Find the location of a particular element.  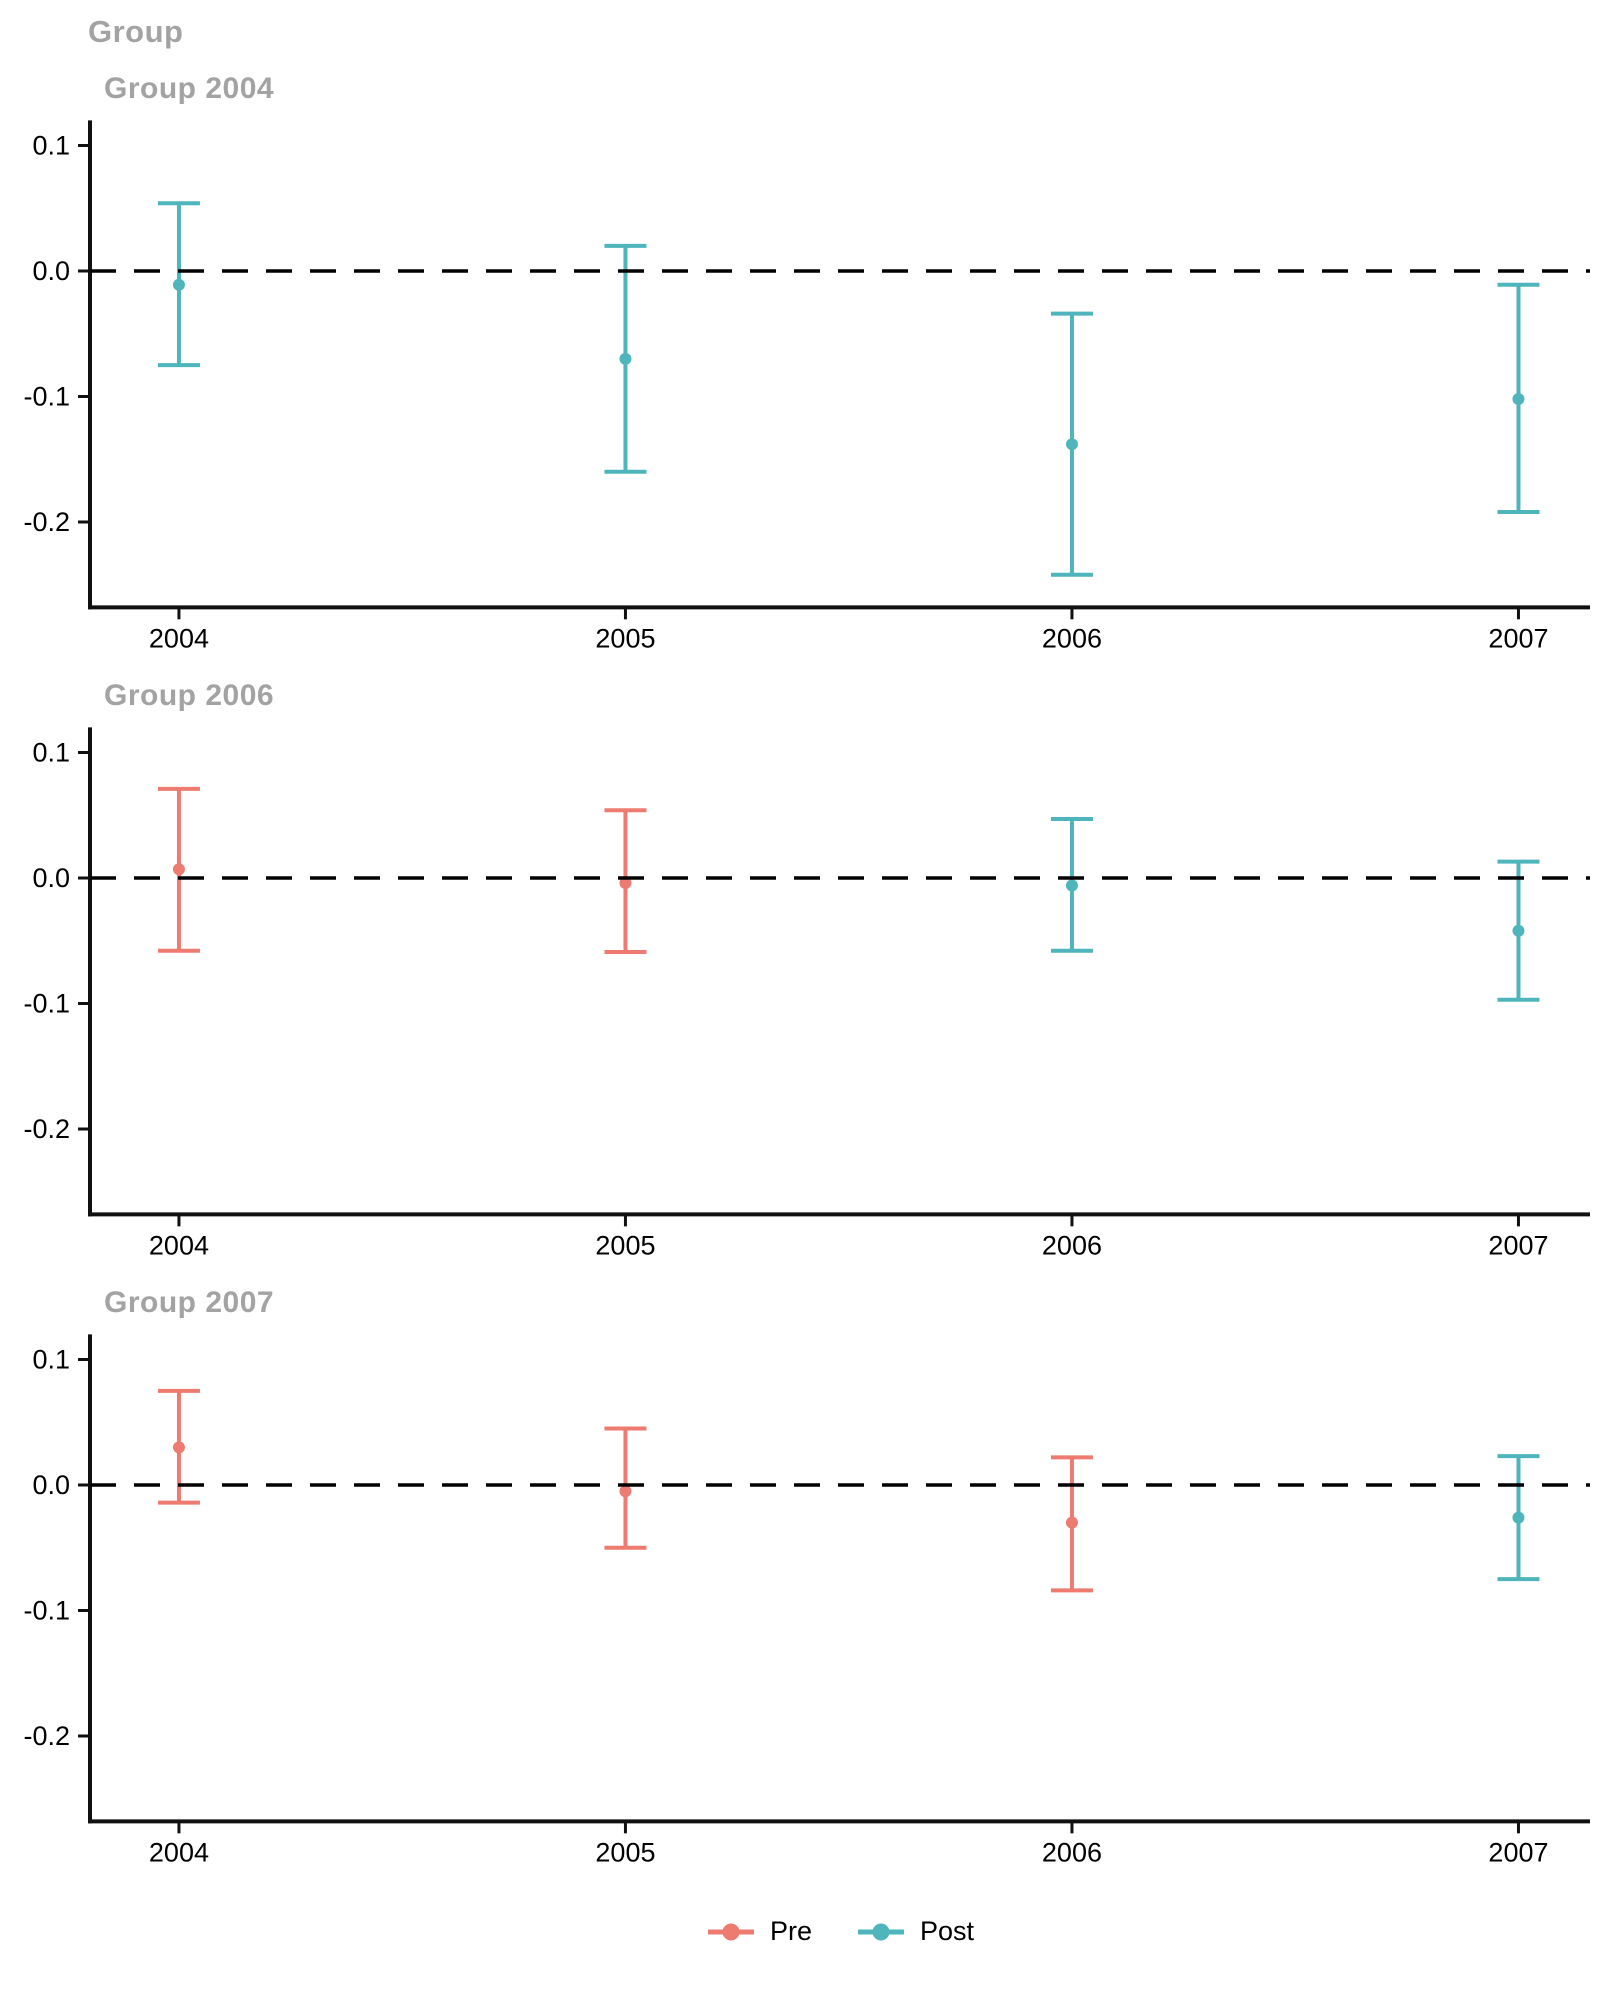

legend-label-post: Post is located at coordinates (947, 1931).